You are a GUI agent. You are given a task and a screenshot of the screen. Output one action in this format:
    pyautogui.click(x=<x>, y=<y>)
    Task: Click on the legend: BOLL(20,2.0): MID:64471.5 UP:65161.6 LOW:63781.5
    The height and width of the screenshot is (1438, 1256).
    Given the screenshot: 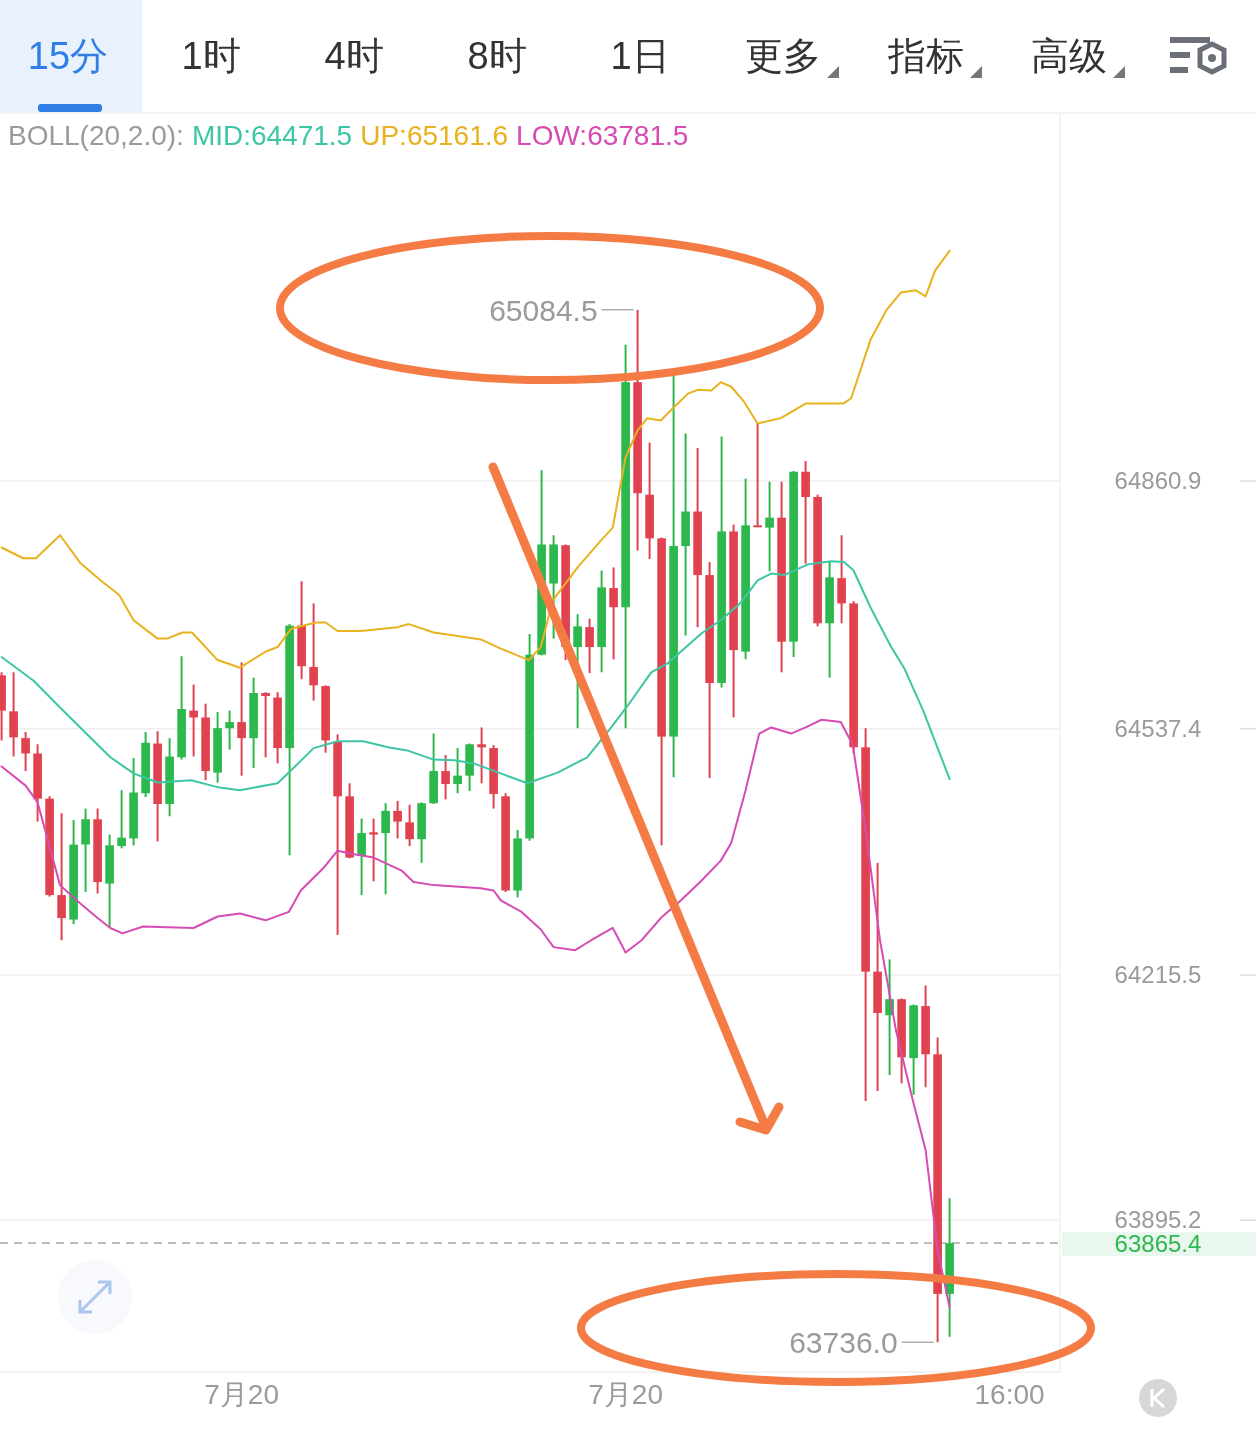 What is the action you would take?
    pyautogui.click(x=348, y=135)
    